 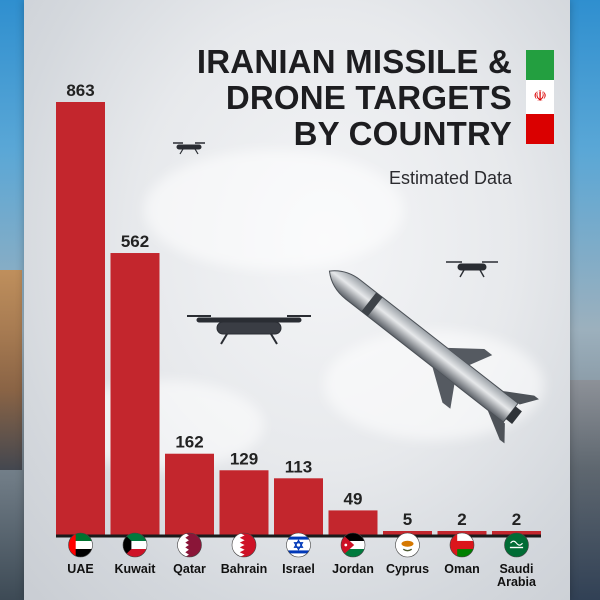 What do you see at coordinates (402, 133) in the screenshot?
I see `title-line-3: BY COUNTRY` at bounding box center [402, 133].